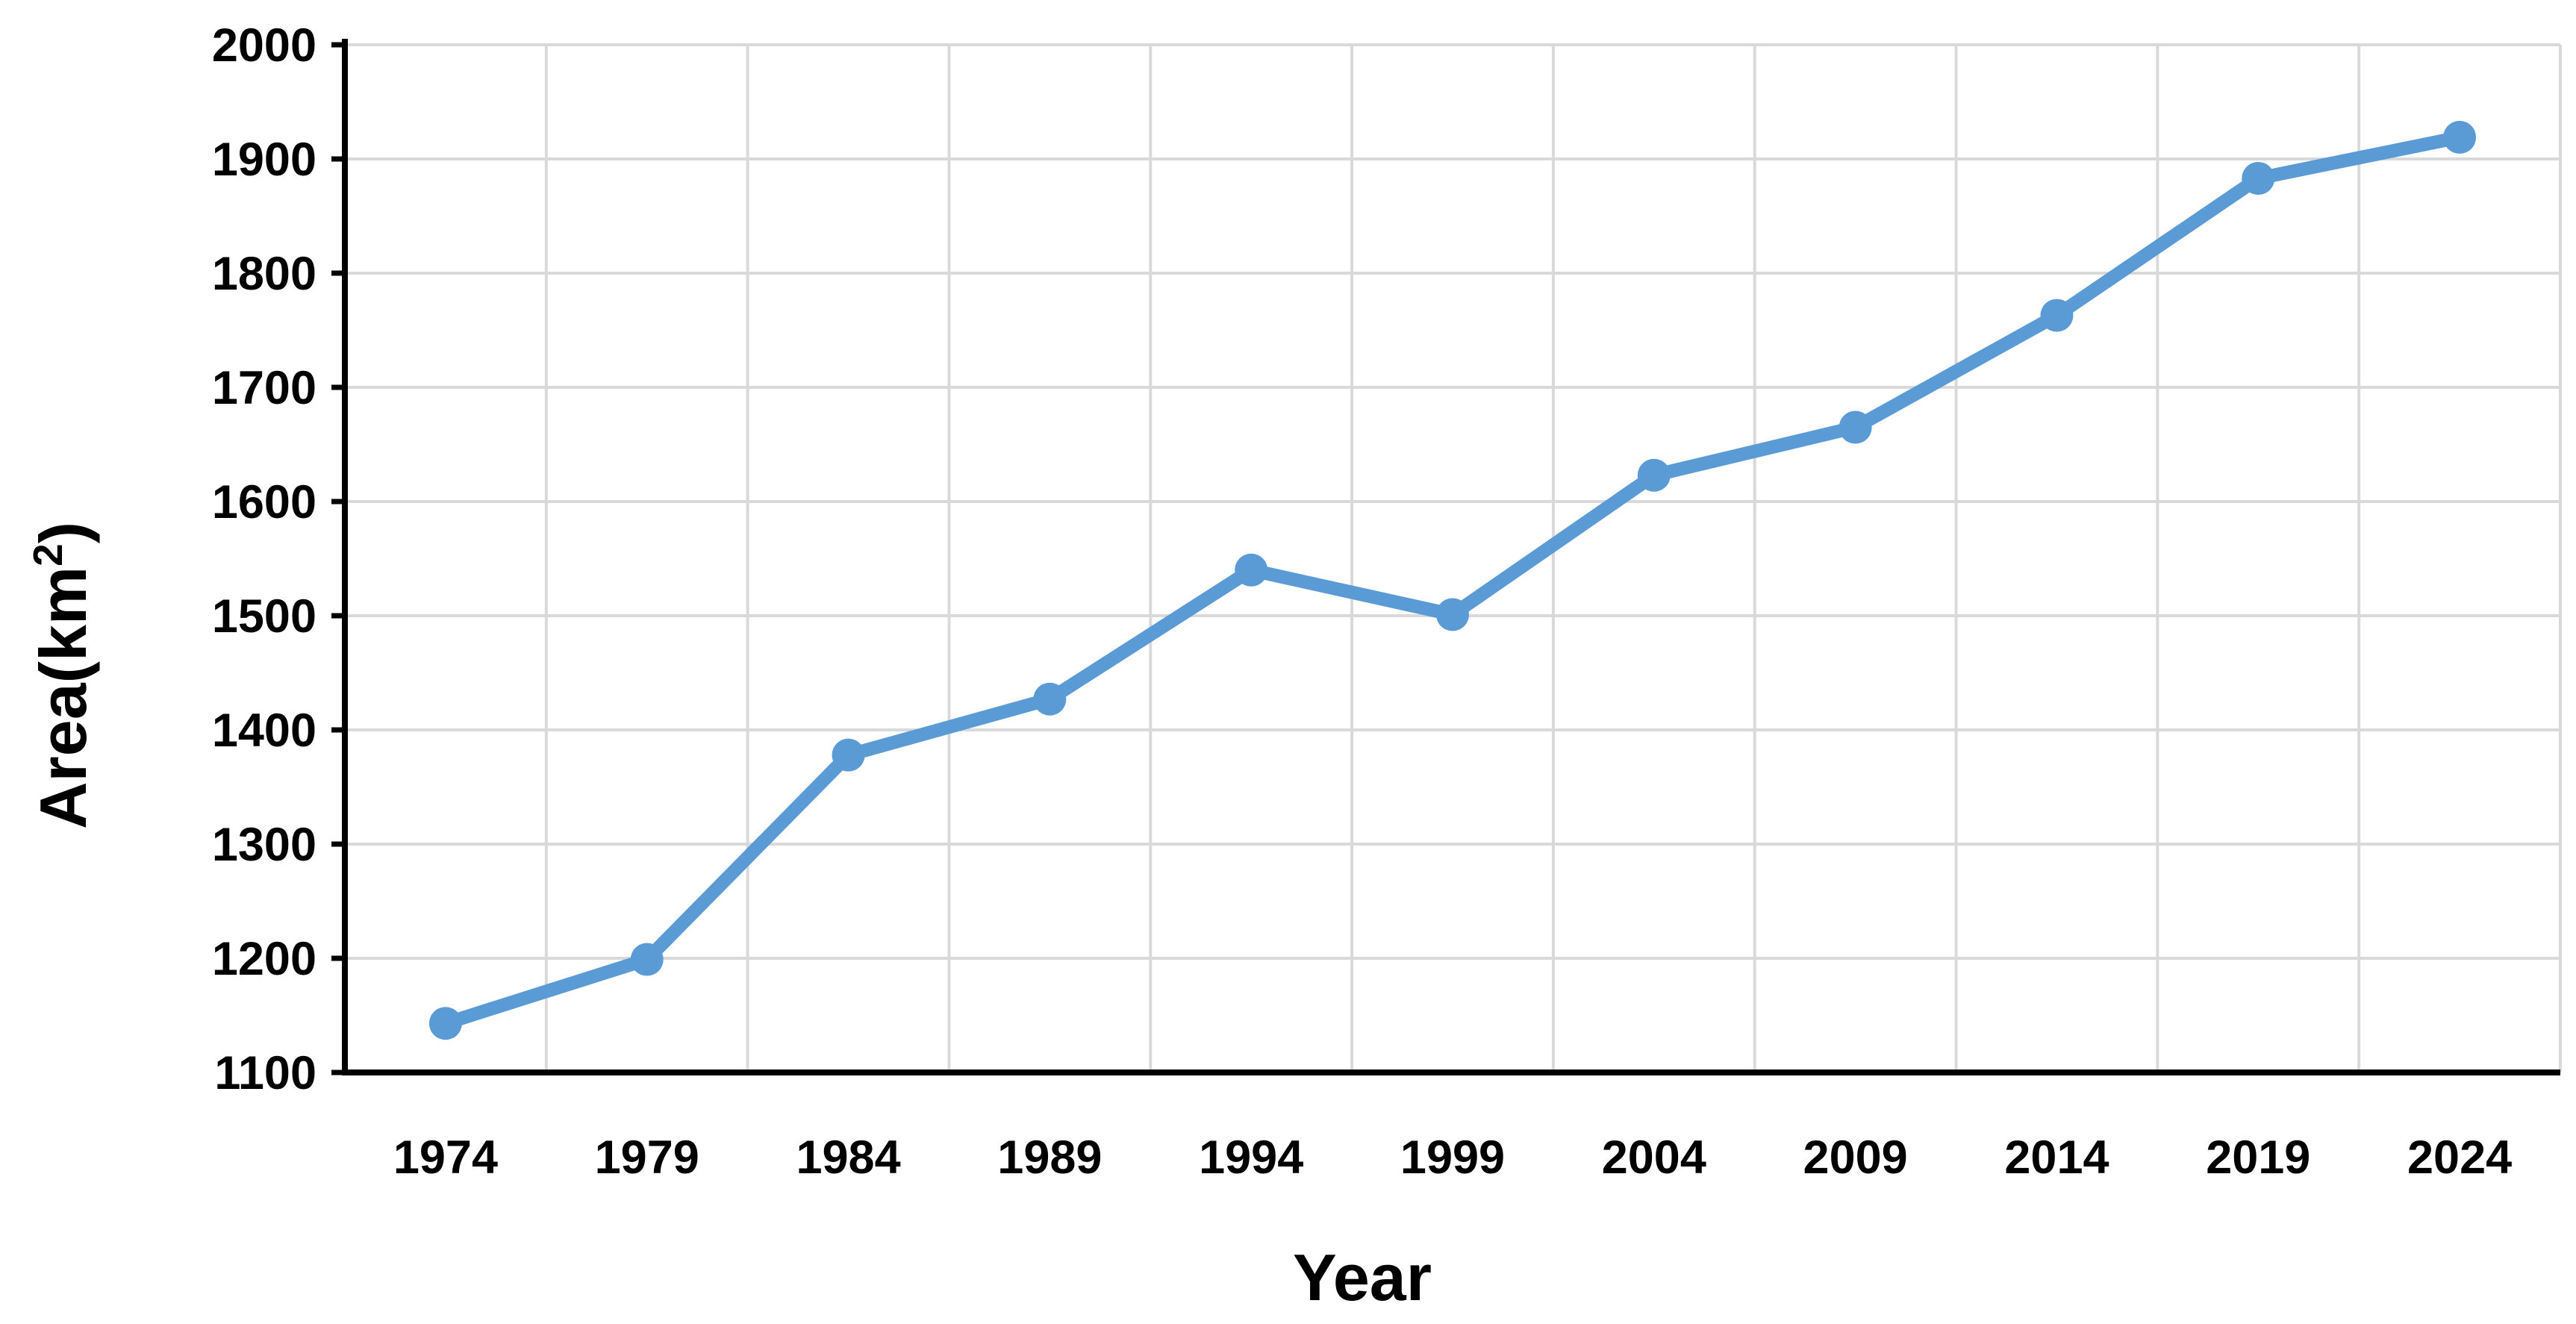  What do you see at coordinates (1049, 1157) in the screenshot?
I see `x-tick-label: 1989` at bounding box center [1049, 1157].